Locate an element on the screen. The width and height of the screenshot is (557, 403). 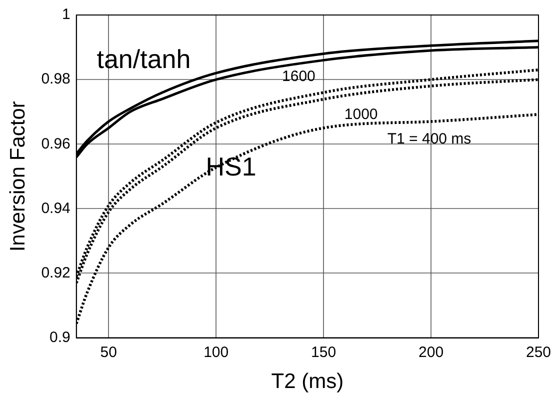
y-tick-label: 0.96 is located at coordinates (55, 143).